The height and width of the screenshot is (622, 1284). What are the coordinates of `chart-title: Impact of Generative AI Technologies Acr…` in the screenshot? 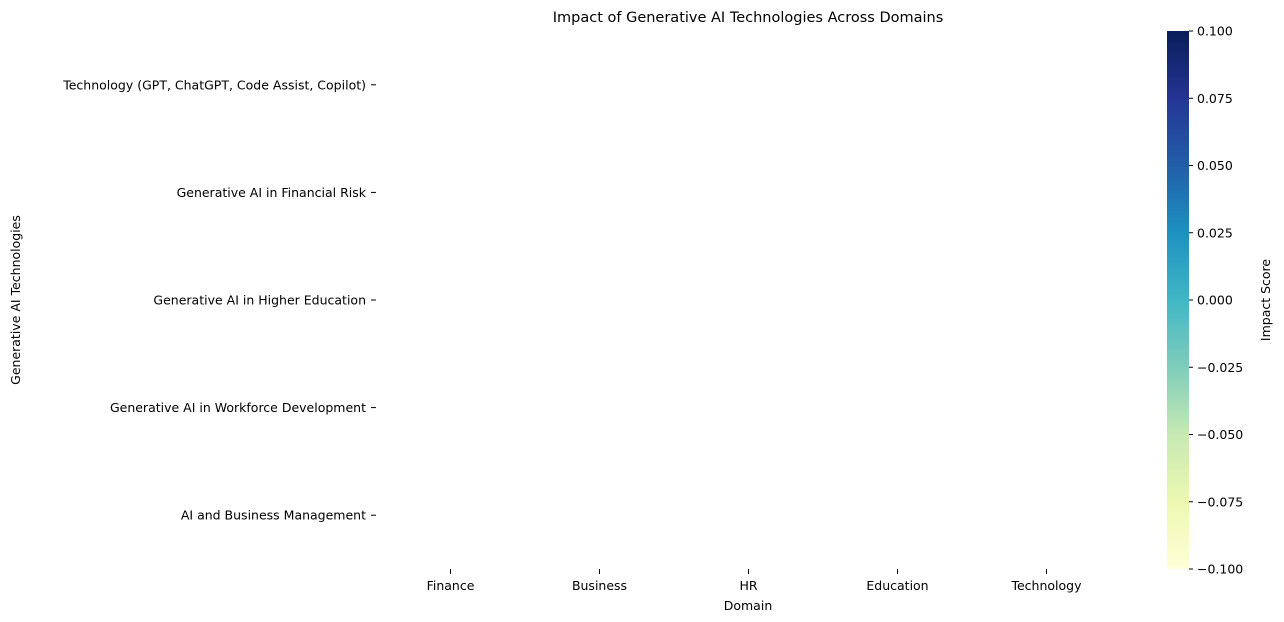 It's located at (748, 18).